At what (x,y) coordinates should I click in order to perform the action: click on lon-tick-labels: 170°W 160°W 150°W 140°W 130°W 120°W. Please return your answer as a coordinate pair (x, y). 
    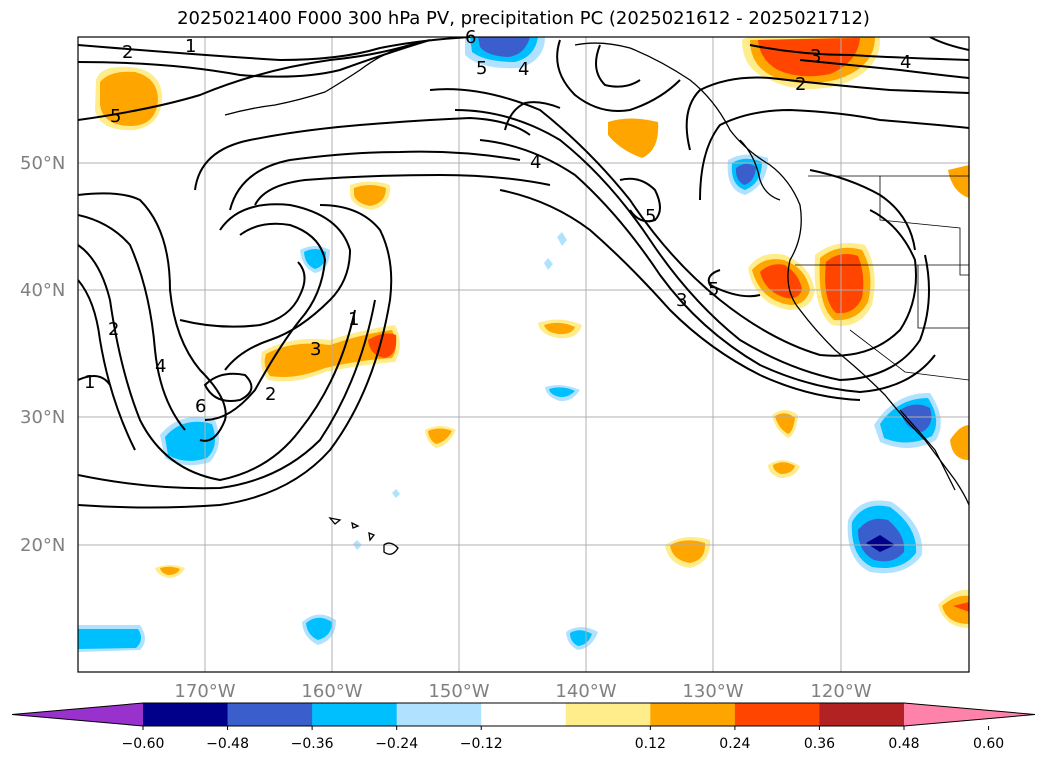
    Looking at the image, I should click on (522, 691).